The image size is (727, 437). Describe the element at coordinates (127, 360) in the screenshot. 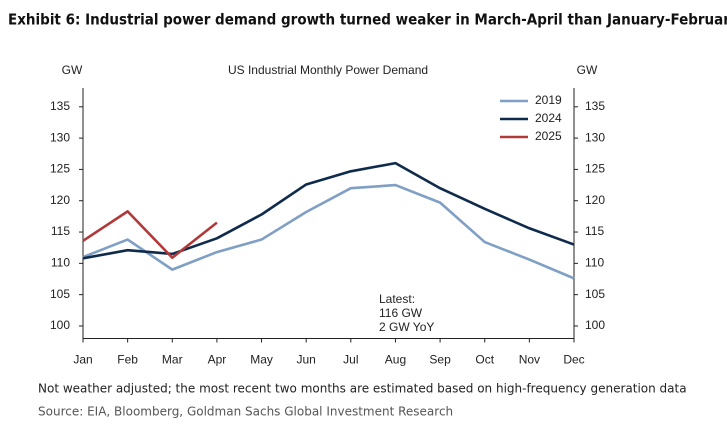

I see `x-tick-label: Feb` at that location.